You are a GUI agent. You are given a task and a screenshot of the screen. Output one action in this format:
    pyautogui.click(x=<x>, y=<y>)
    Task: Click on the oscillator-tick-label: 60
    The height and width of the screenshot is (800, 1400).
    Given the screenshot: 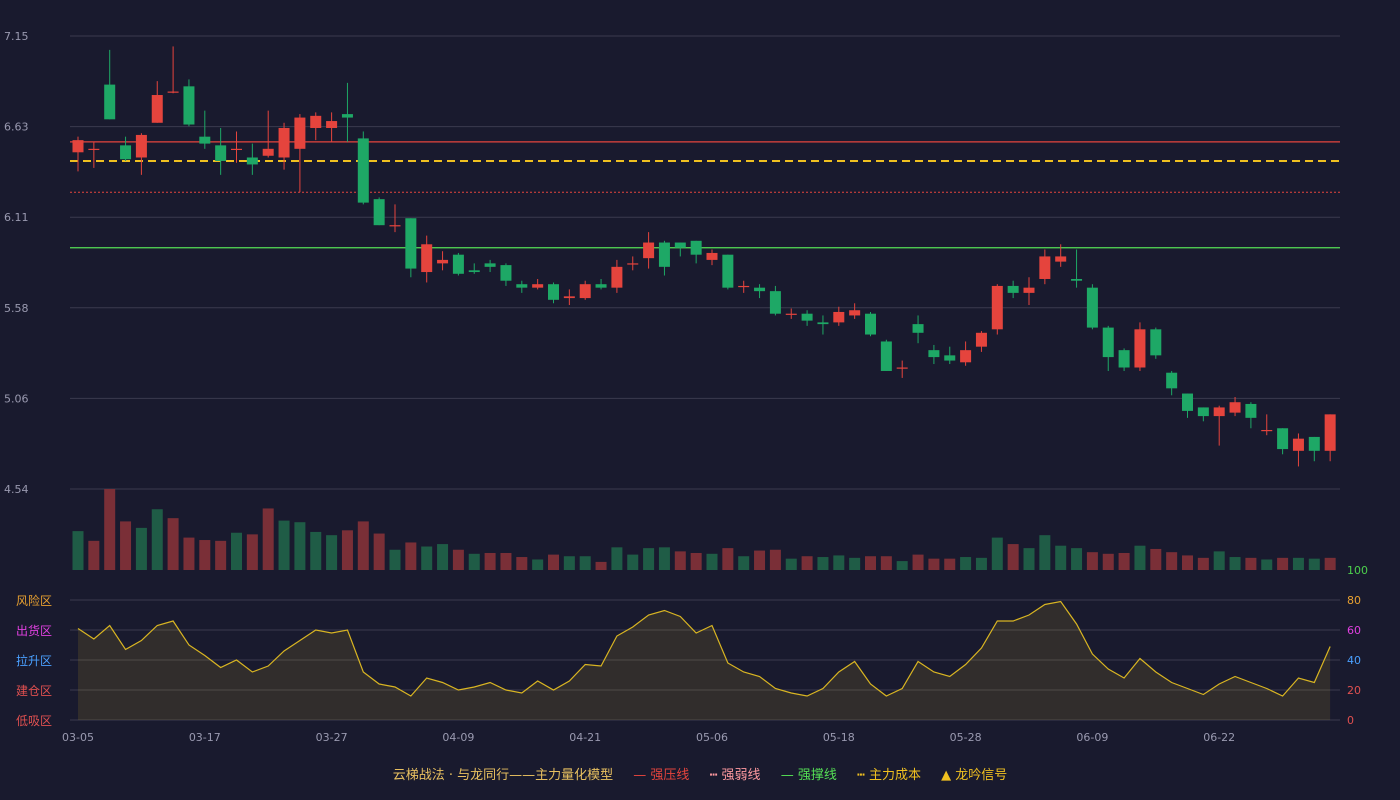 What is the action you would take?
    pyautogui.click(x=1354, y=630)
    